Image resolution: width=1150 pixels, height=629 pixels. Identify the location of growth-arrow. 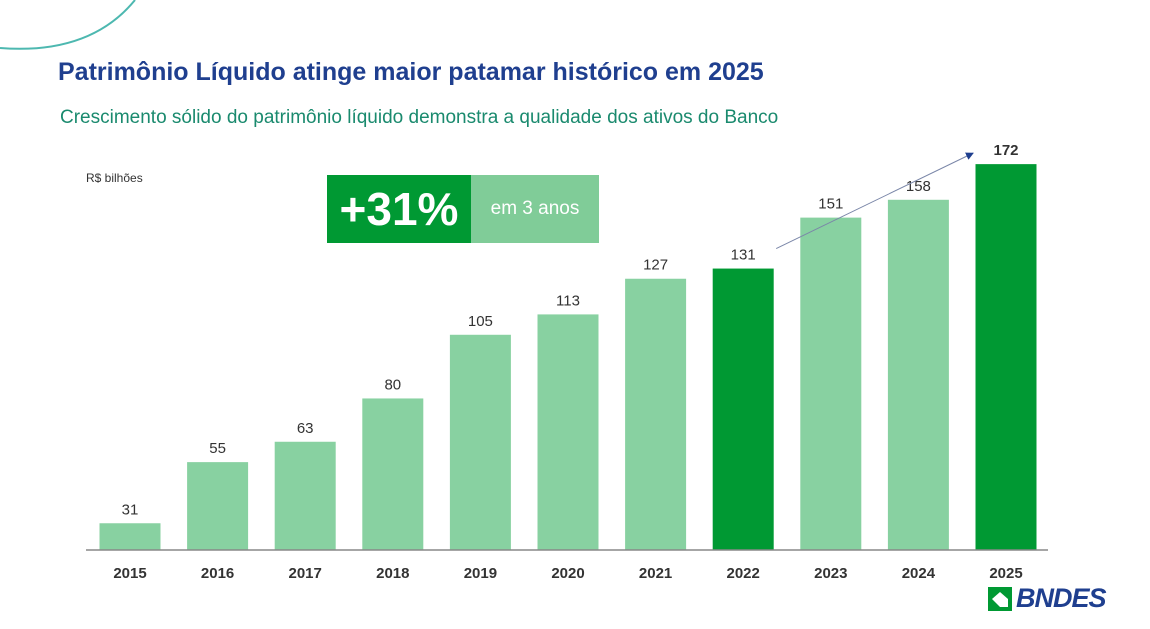
(874, 201).